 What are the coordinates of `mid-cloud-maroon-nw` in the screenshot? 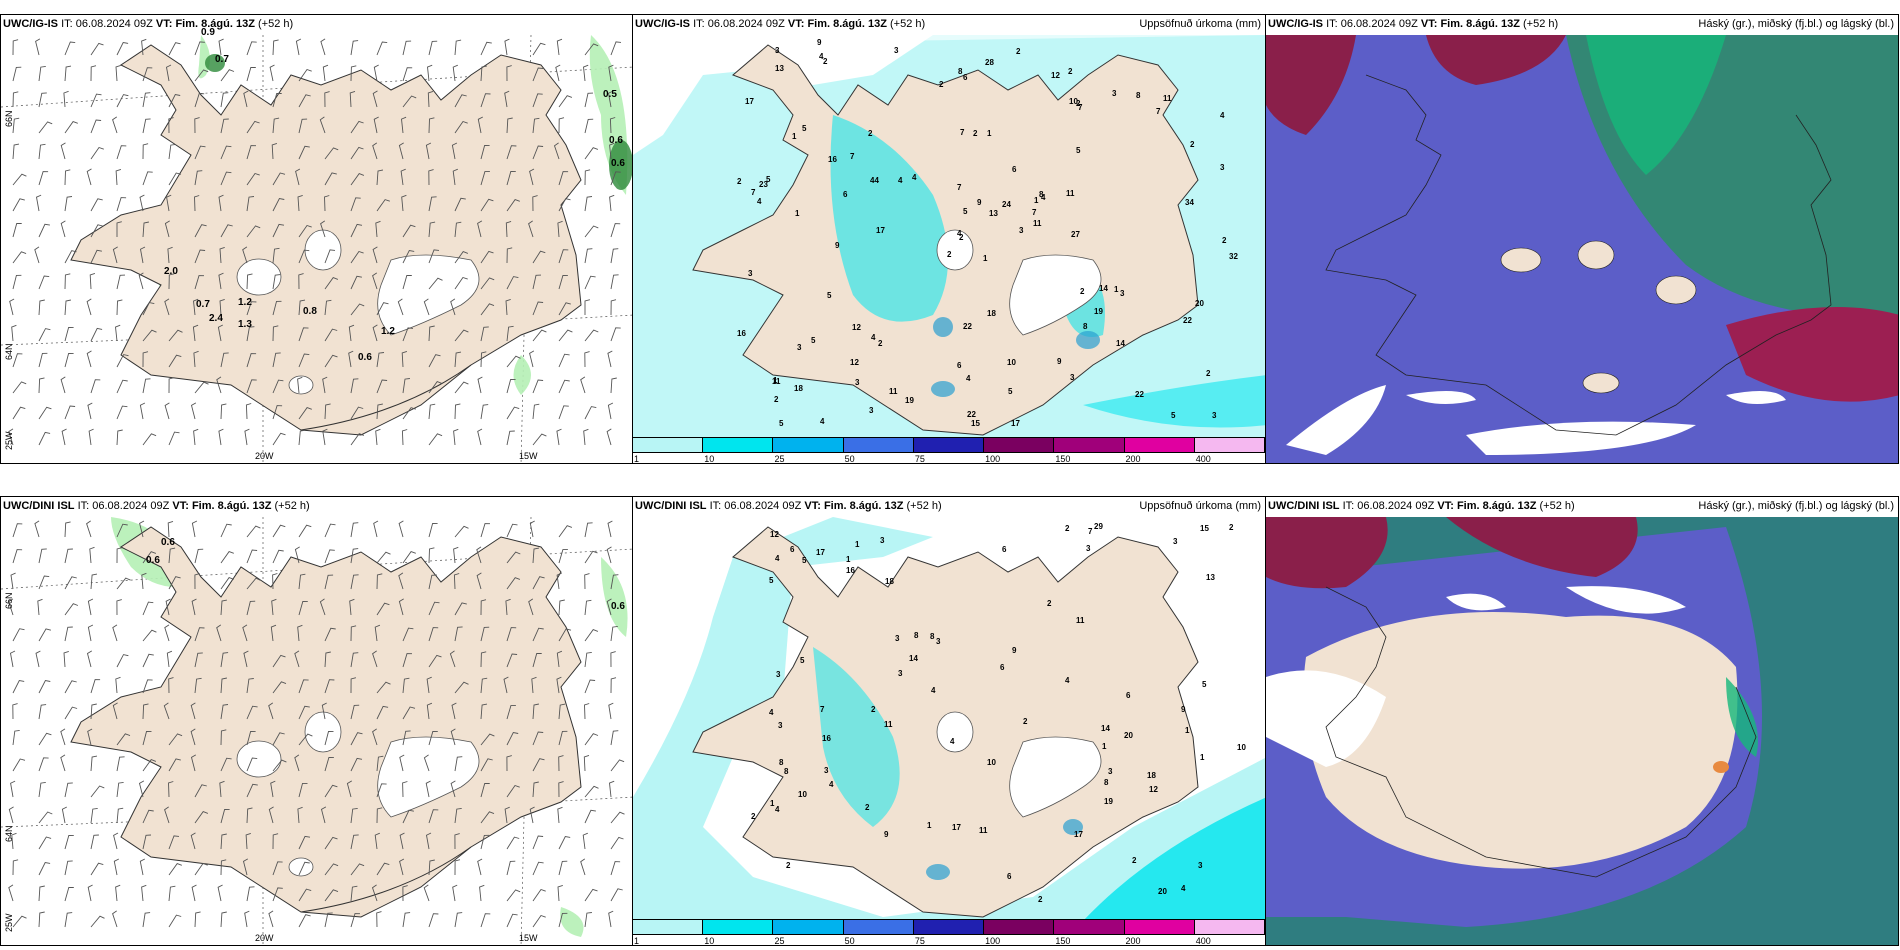 It's located at (1311, 85).